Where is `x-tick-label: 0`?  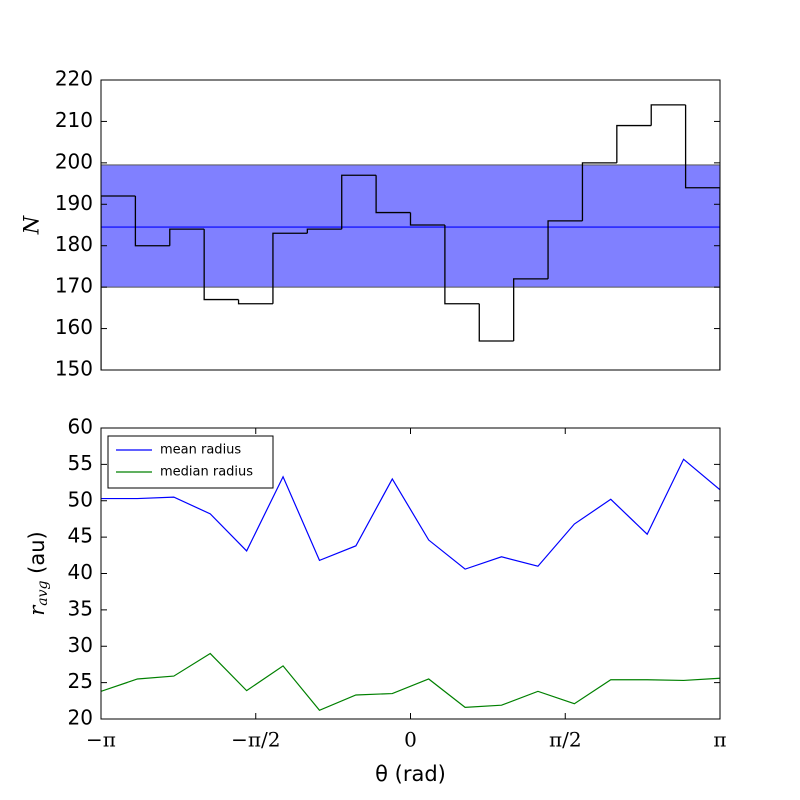 x-tick-label: 0 is located at coordinates (410, 740).